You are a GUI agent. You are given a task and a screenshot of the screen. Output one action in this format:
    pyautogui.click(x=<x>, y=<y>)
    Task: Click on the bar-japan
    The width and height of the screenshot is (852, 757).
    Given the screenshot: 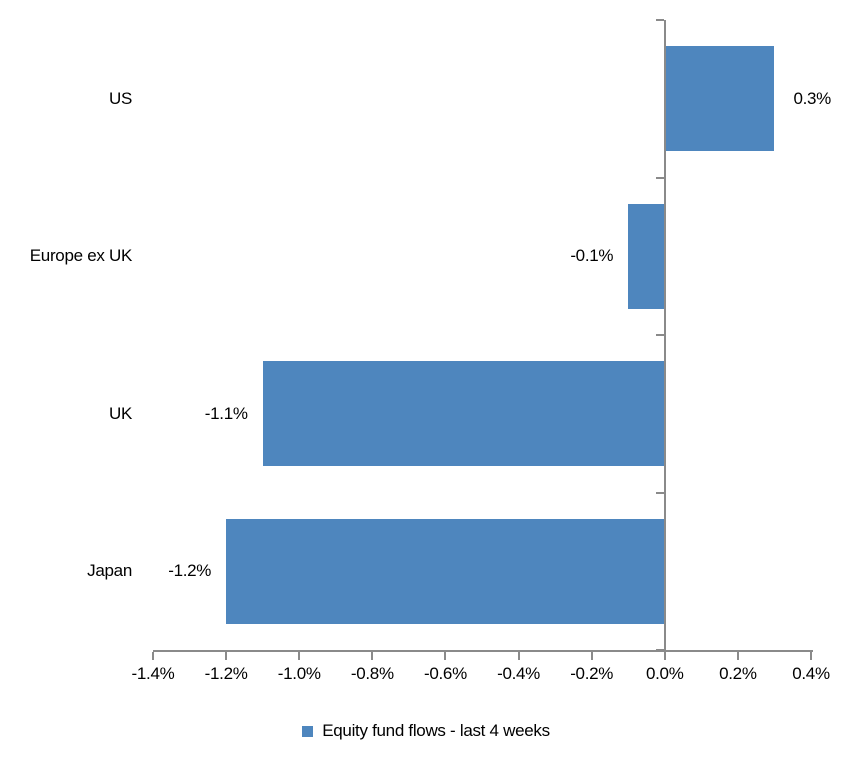 What is the action you would take?
    pyautogui.click(x=445, y=571)
    